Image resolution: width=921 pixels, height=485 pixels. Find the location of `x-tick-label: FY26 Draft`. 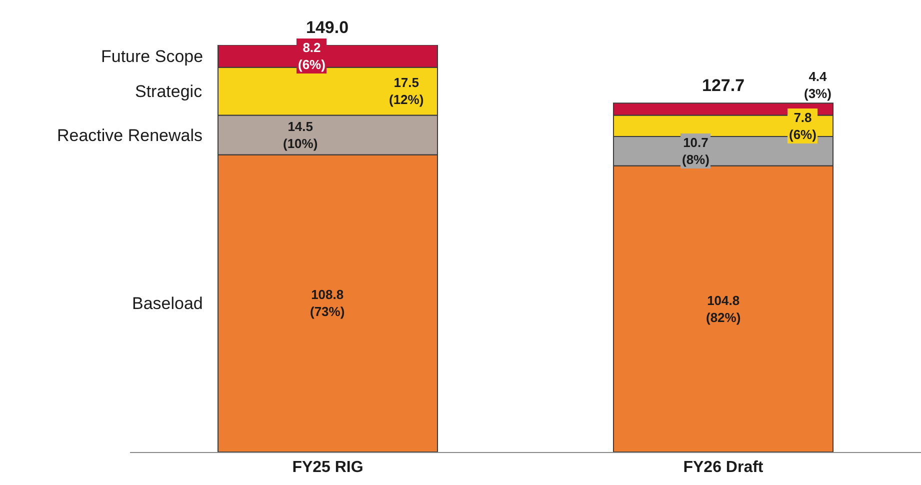

x-tick-label: FY26 Draft is located at coordinates (723, 467).